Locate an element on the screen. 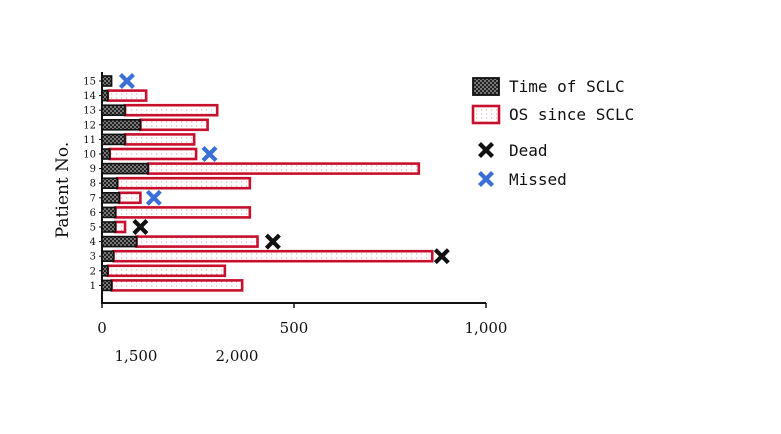 Image resolution: width=781 pixels, height=434 pixels. legend-label: Missed is located at coordinates (538, 179).